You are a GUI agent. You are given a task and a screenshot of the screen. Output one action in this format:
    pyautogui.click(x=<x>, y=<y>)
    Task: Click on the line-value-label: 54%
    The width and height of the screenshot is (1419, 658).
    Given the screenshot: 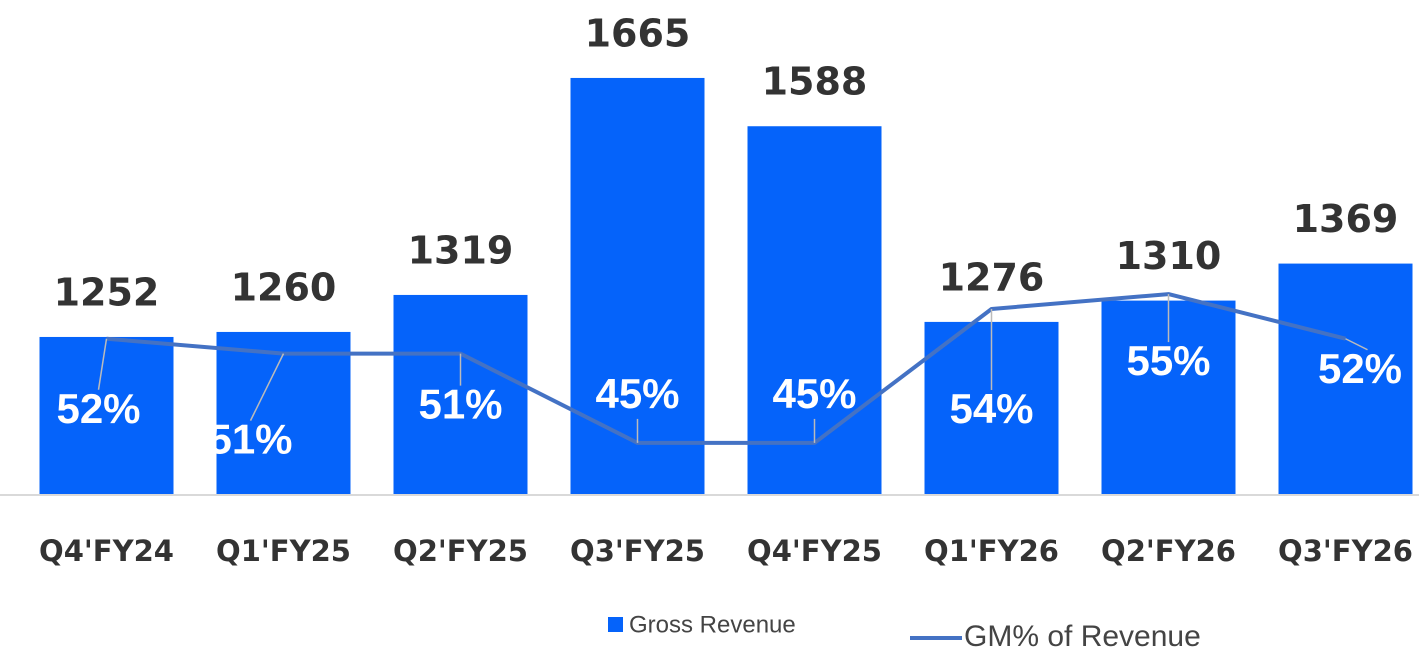 What is the action you would take?
    pyautogui.click(x=991, y=408)
    